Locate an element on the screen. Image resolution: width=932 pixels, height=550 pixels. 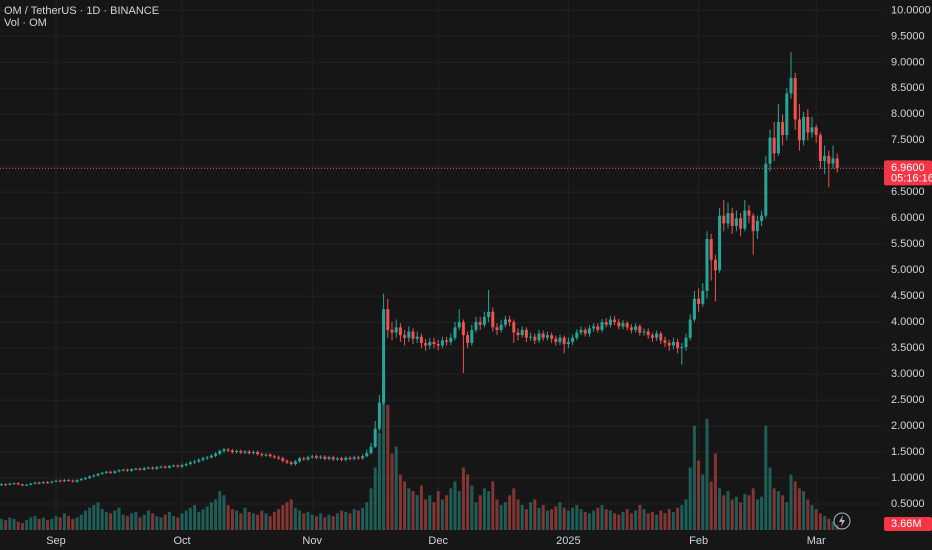
volume-title: Vol · OM is located at coordinates (25, 23).